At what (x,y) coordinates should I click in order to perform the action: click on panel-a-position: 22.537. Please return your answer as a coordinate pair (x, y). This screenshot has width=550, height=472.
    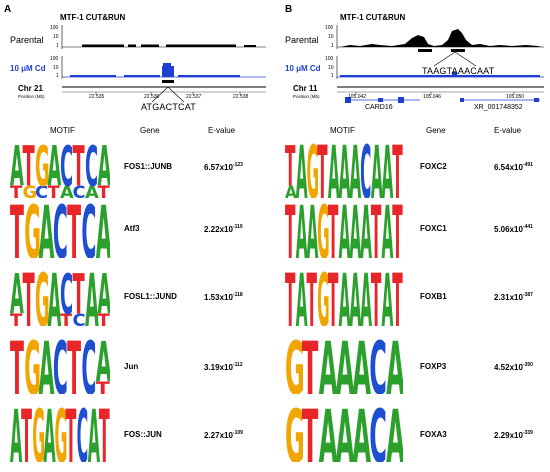
    Looking at the image, I should click on (194, 97).